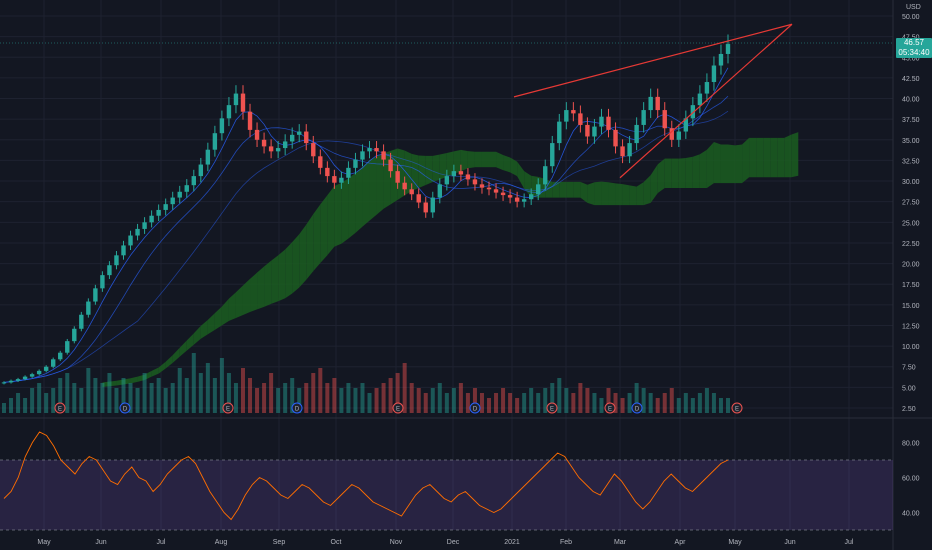 This screenshot has width=932, height=550. What do you see at coordinates (446, 495) in the screenshot?
I see `rsi-band` at bounding box center [446, 495].